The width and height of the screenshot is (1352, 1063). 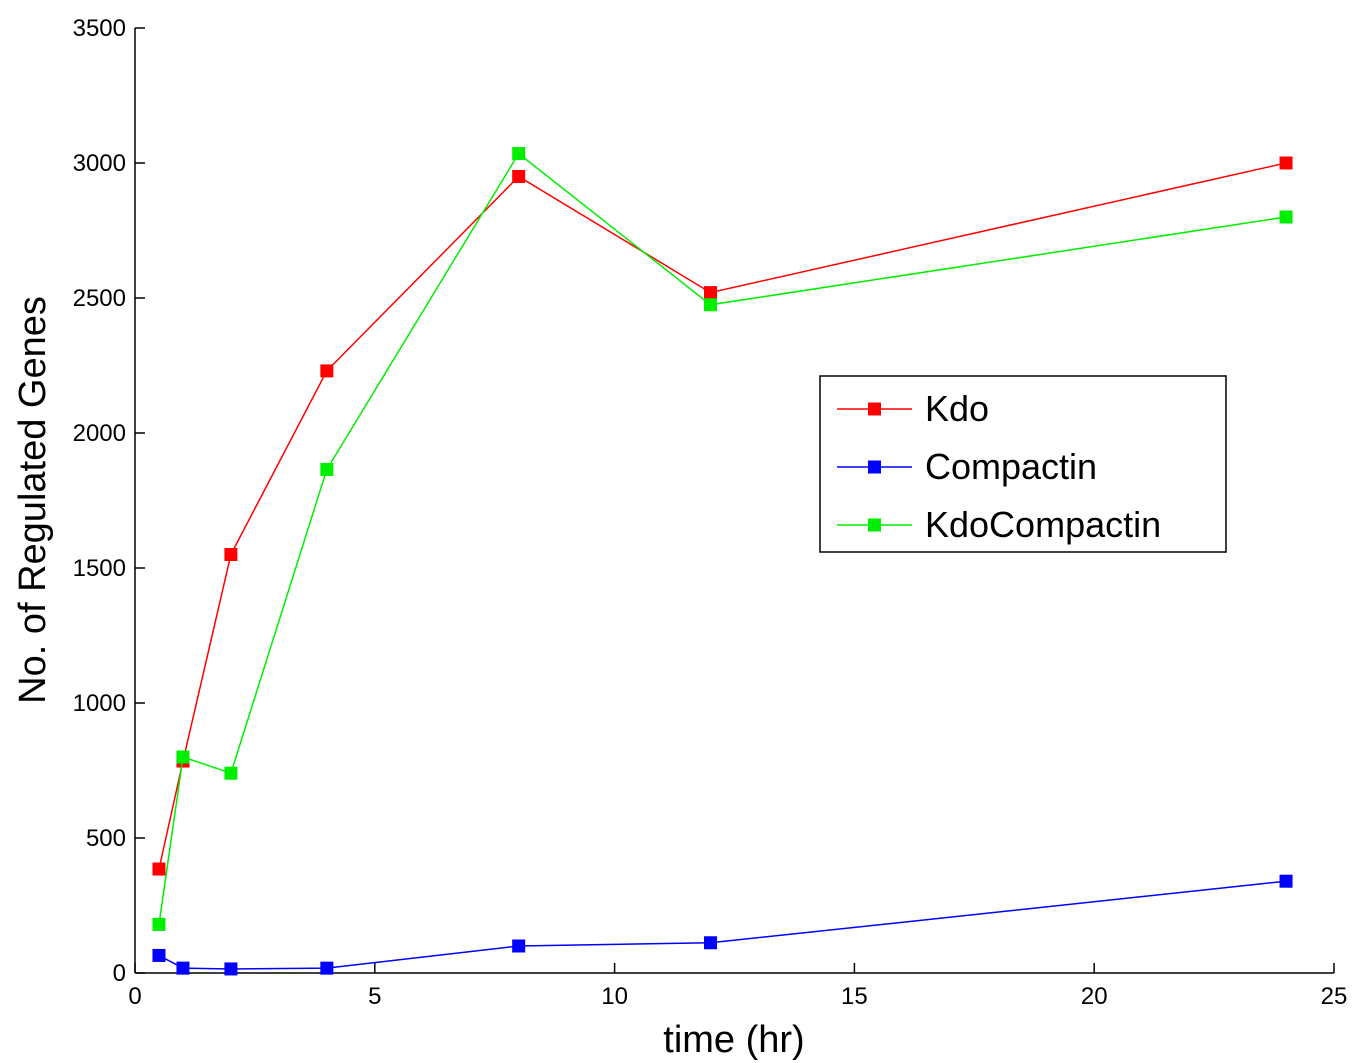 What do you see at coordinates (99, 568) in the screenshot?
I see `y-tick-label: 1500` at bounding box center [99, 568].